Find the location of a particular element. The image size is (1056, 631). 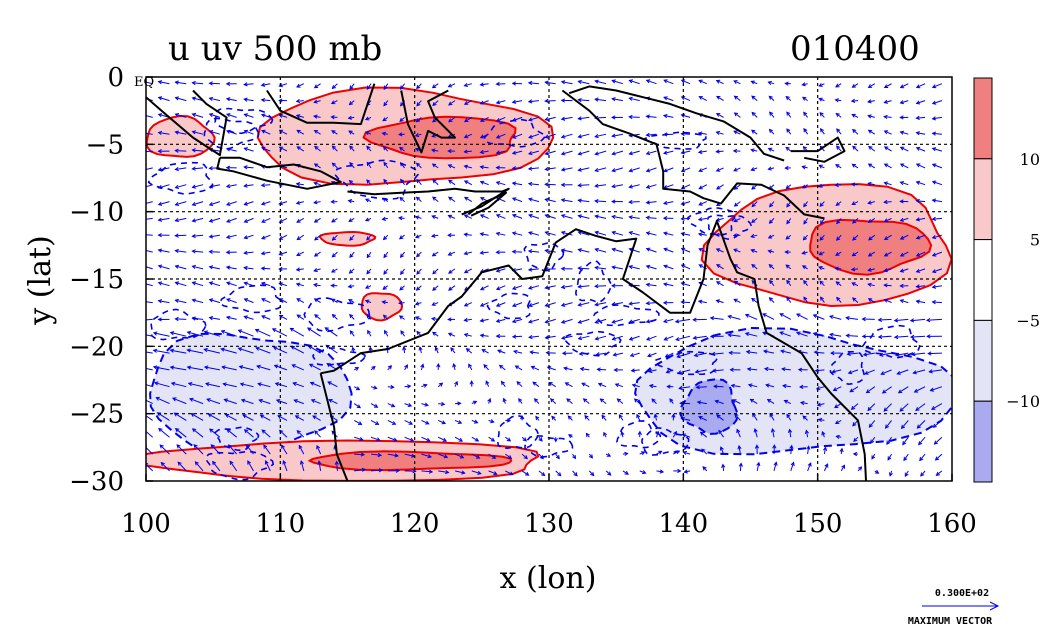

vector-legend: 0.300E+02 MAXIMUM VECTOR is located at coordinates (954, 607).